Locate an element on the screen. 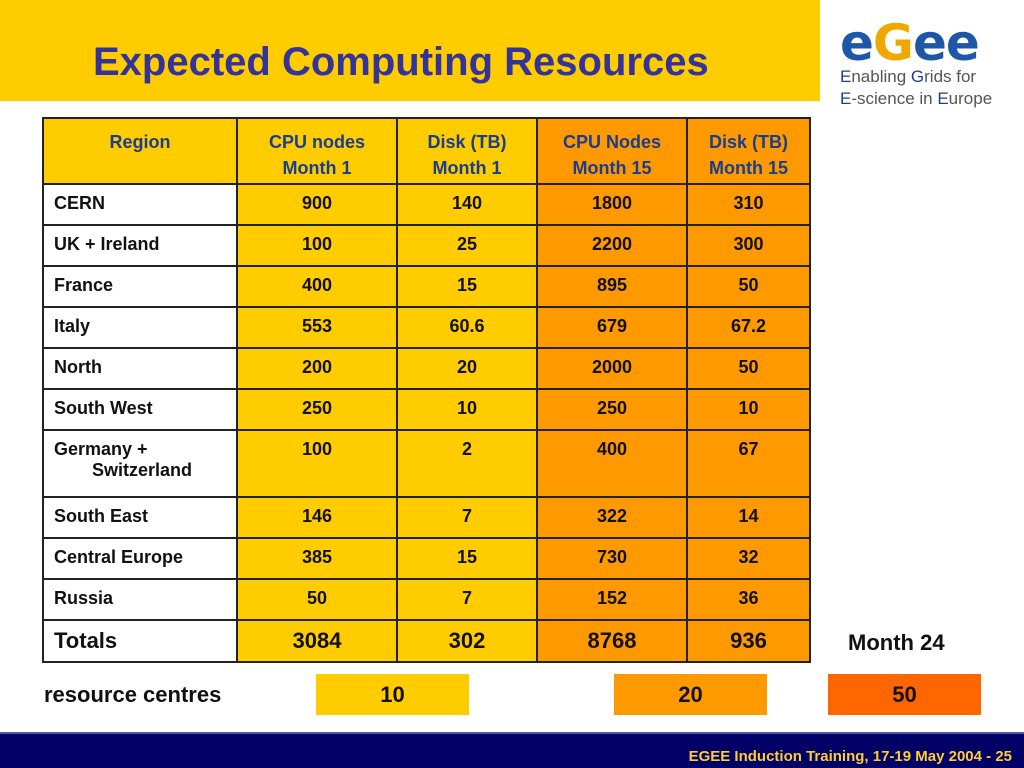  totals-disk-month15: 936 is located at coordinates (748, 641).